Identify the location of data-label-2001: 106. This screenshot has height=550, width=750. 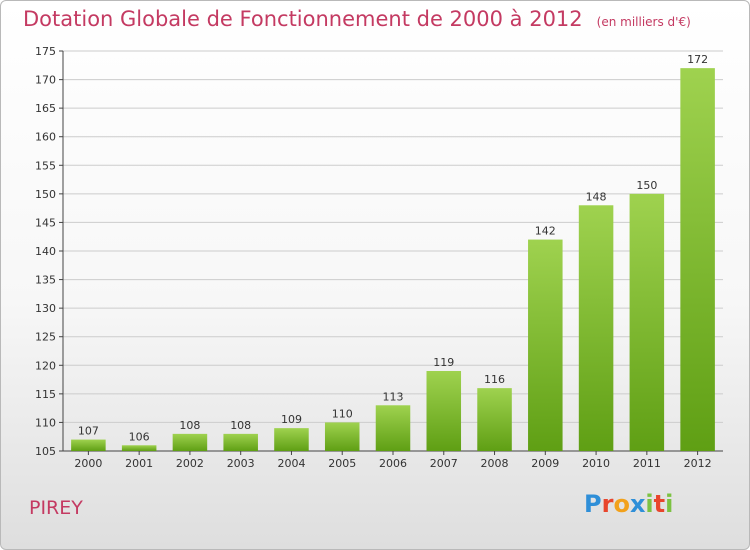
(139, 436).